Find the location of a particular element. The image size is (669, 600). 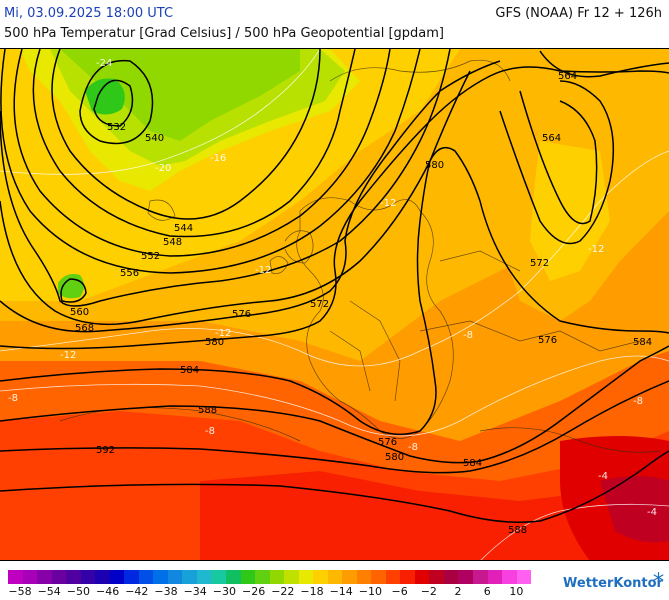

colorbar-tick-label: 6 is located at coordinates (487, 591).